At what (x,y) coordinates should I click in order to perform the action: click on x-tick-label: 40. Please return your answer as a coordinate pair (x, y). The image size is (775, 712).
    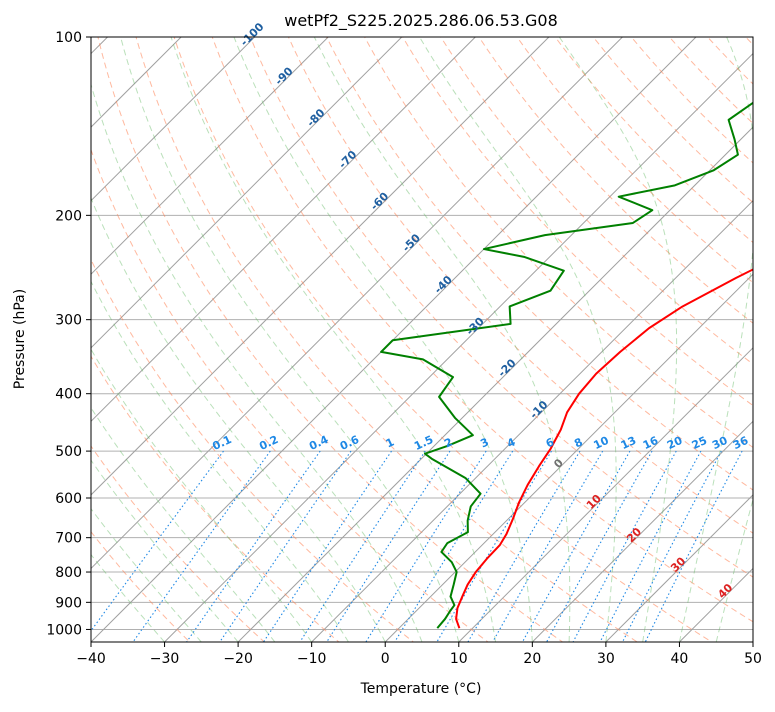
    Looking at the image, I should click on (680, 659).